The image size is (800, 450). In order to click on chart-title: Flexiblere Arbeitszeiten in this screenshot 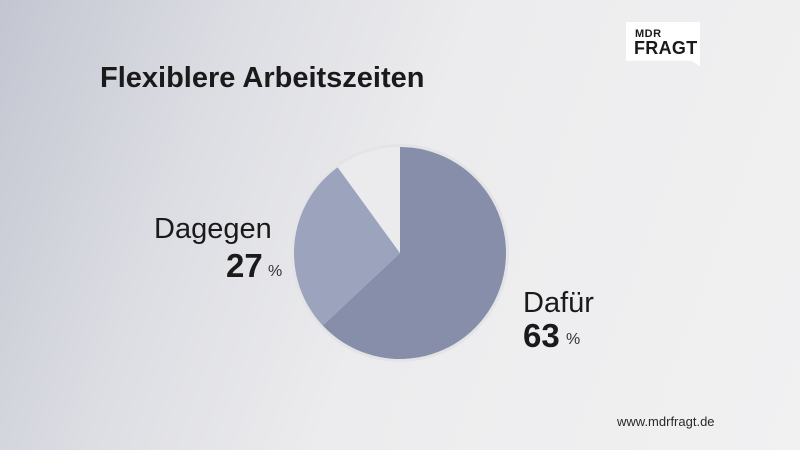, I will do `click(262, 78)`.